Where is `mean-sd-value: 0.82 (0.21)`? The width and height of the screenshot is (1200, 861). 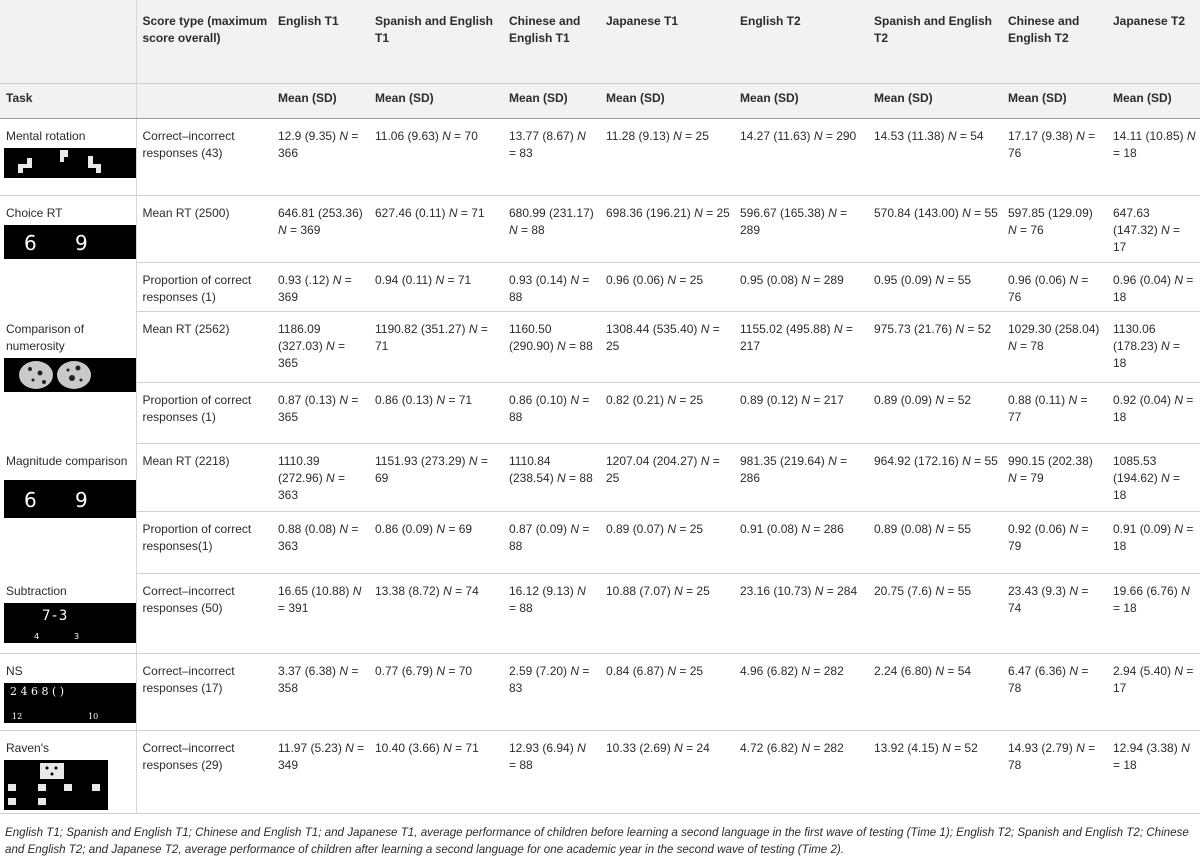 mean-sd-value: 0.82 (0.21) is located at coordinates (635, 400).